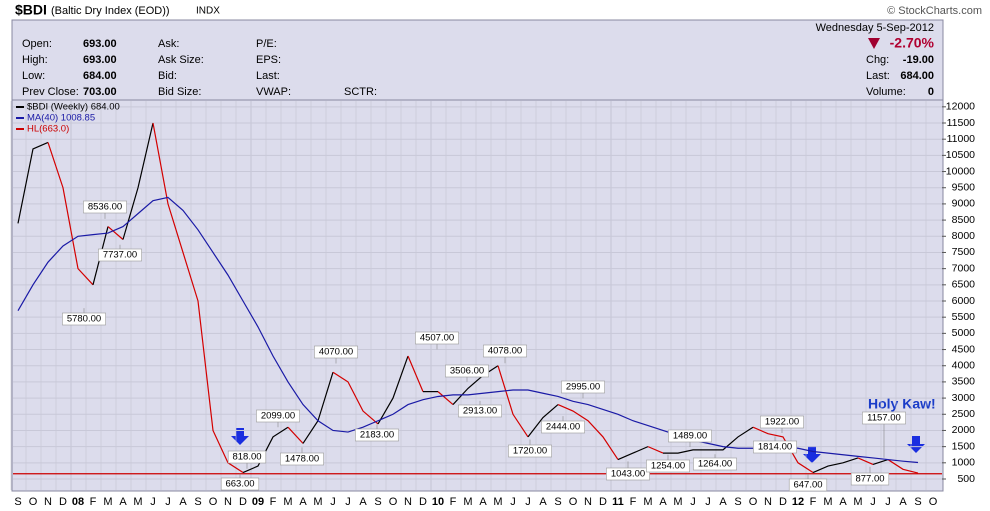 The height and width of the screenshot is (511, 990). What do you see at coordinates (964, 414) in the screenshot?
I see `y-tick-label: 2500` at bounding box center [964, 414].